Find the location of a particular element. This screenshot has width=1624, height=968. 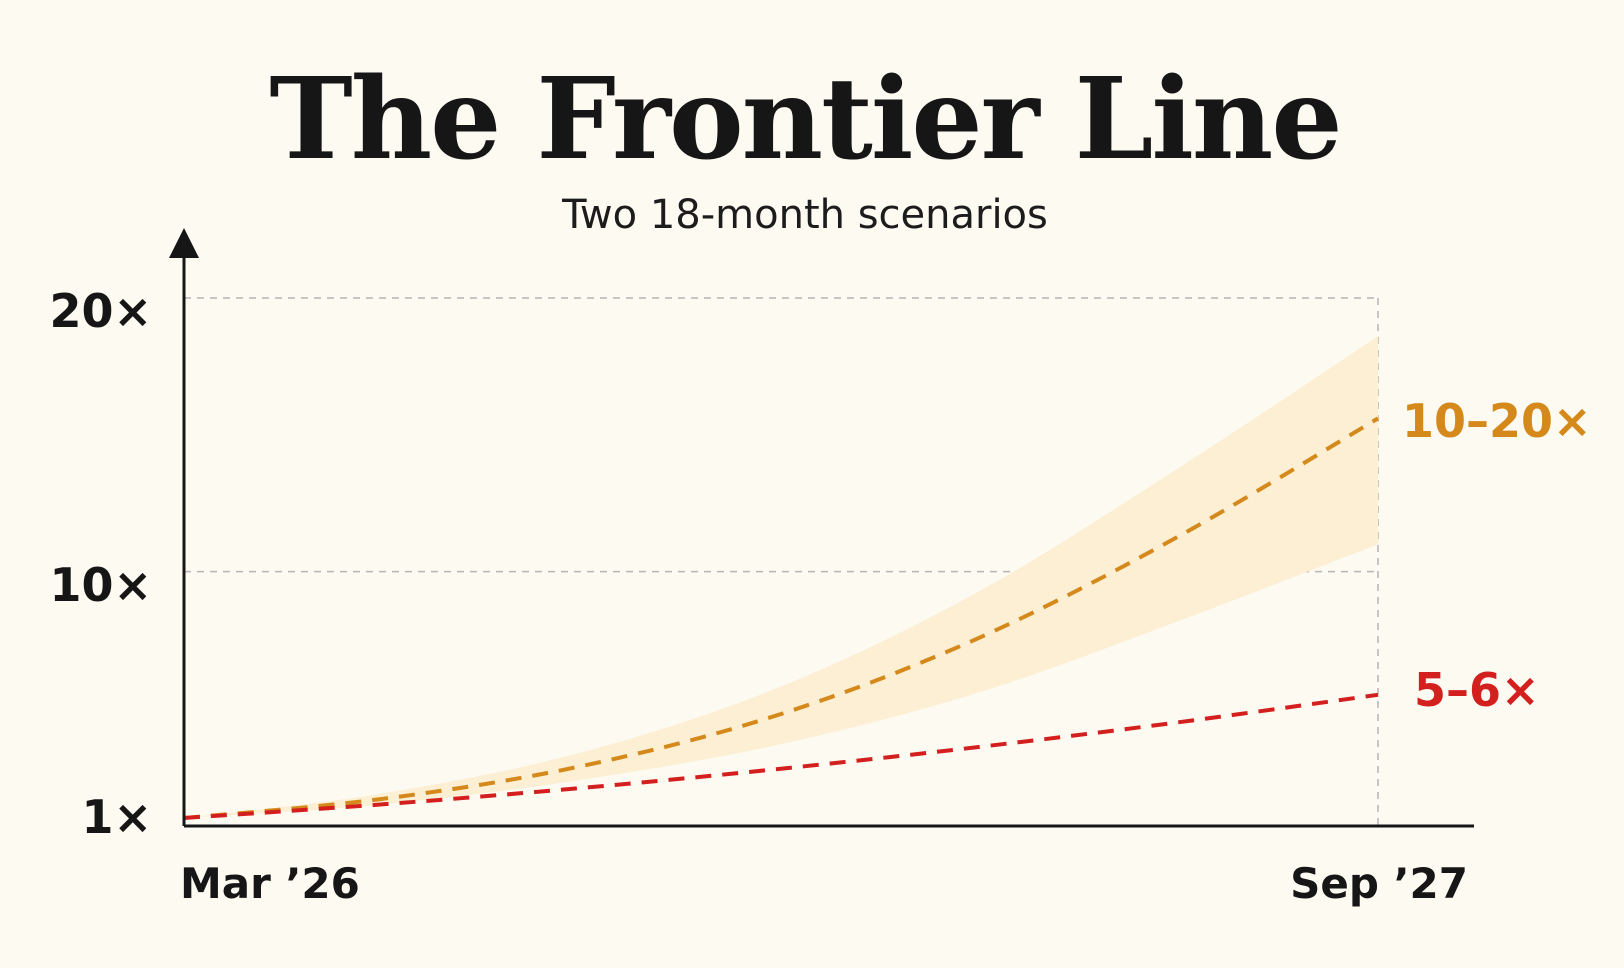

chart-subtitle: Two 18-month scenarios is located at coordinates (804, 215).